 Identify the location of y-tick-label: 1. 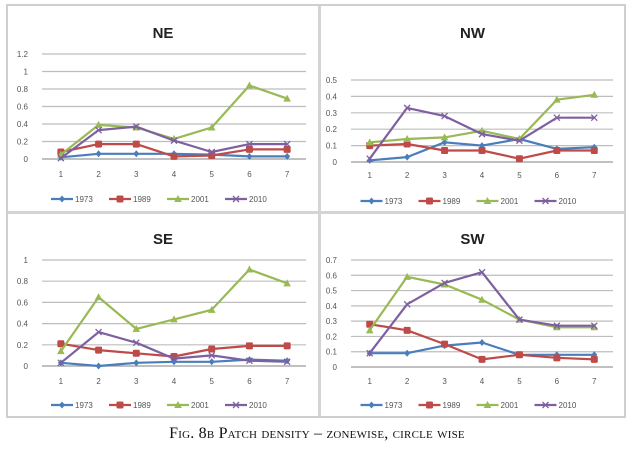
(26, 260).